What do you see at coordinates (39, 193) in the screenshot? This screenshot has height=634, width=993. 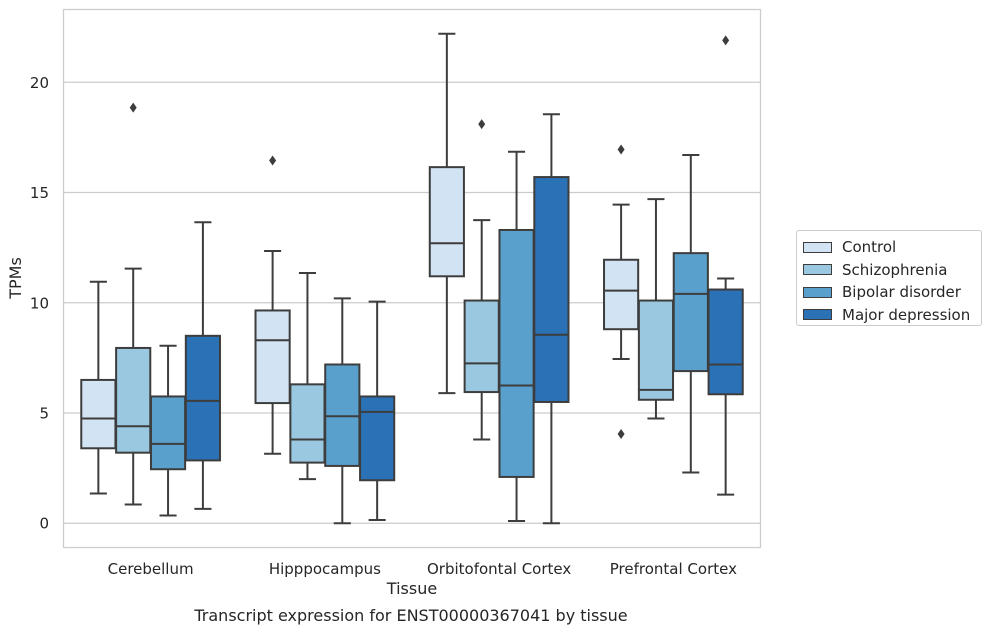 I see `y-tick-label: 15` at bounding box center [39, 193].